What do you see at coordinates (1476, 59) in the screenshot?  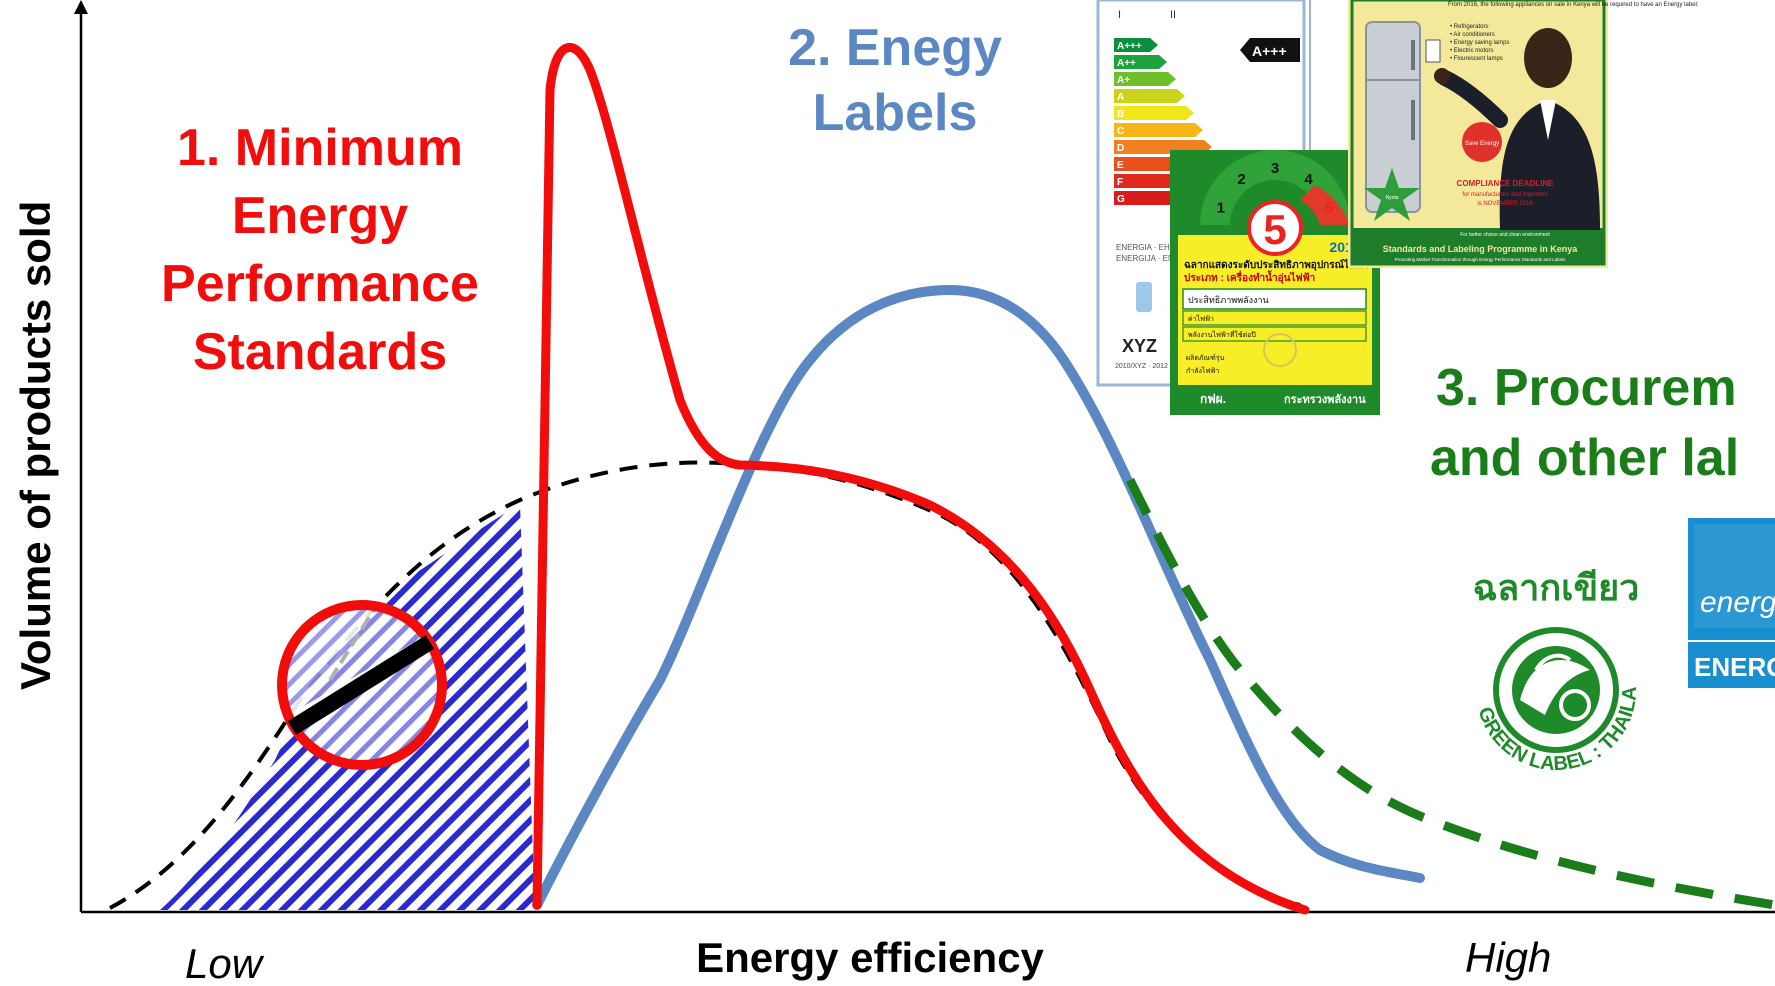 I see `kenya-list-item: • Flourescent lamps` at bounding box center [1476, 59].